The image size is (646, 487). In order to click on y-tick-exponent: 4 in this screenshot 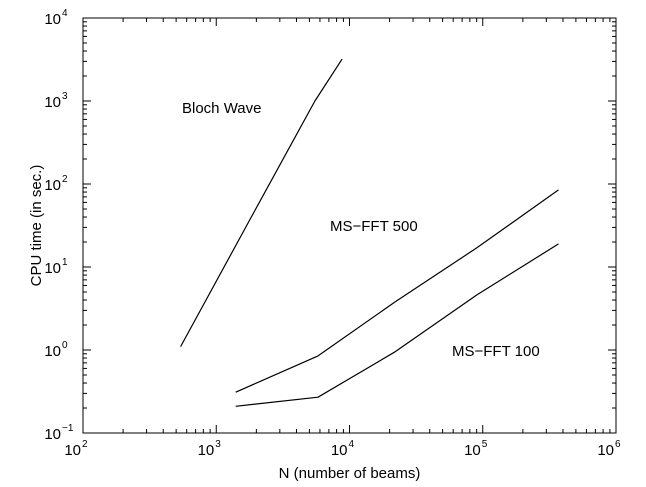, I will do `click(65, 13)`.